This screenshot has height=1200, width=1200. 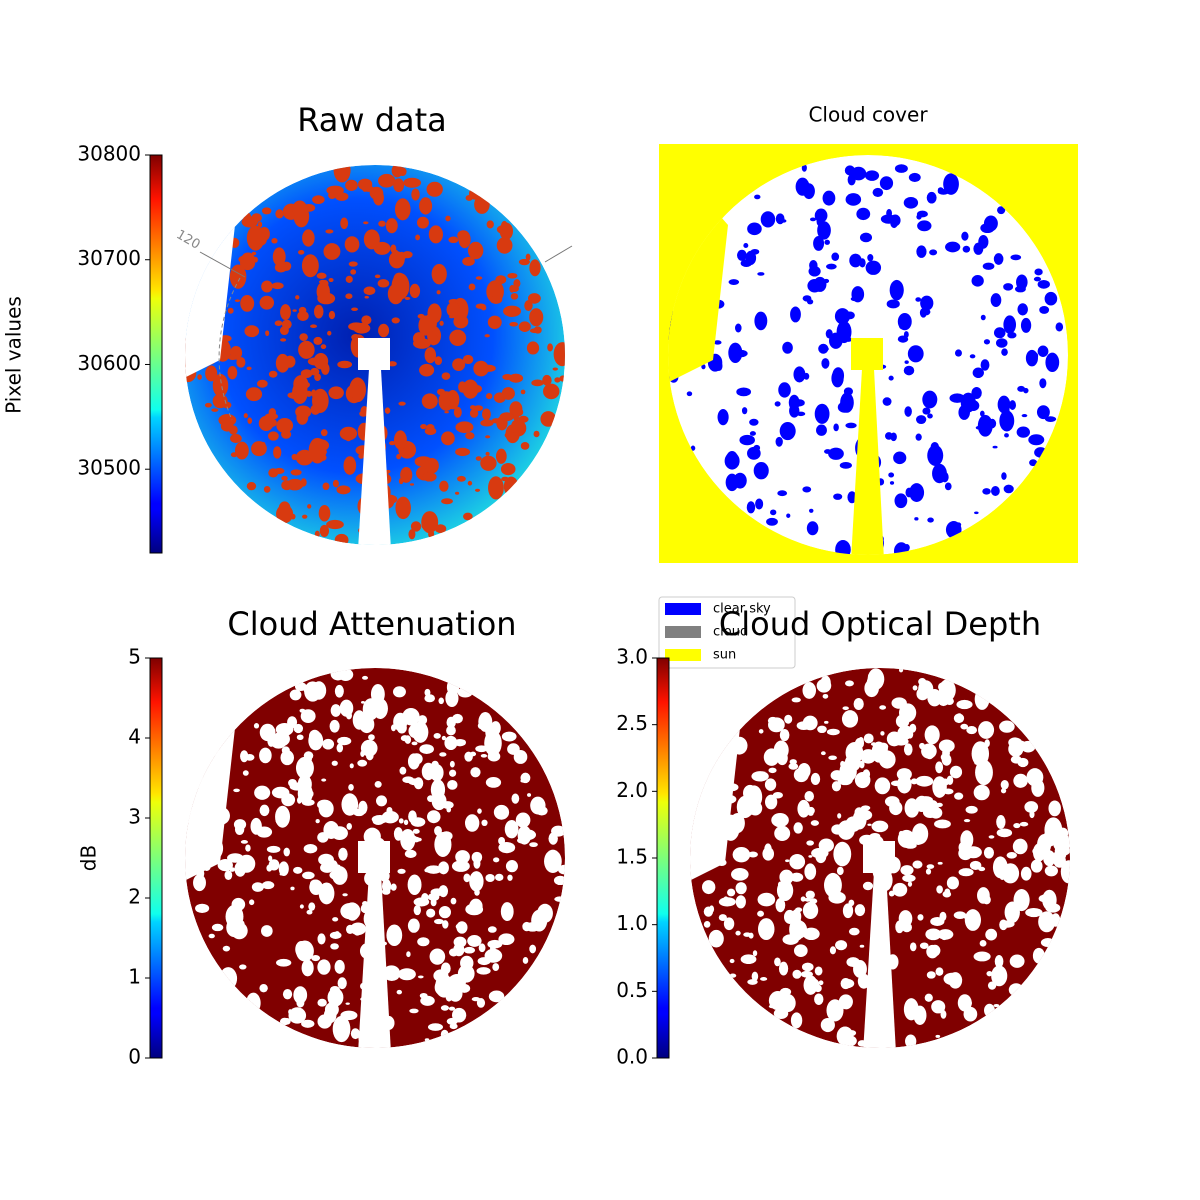 What do you see at coordinates (632, 723) in the screenshot?
I see `colorbar-tick-label: 2.5` at bounding box center [632, 723].